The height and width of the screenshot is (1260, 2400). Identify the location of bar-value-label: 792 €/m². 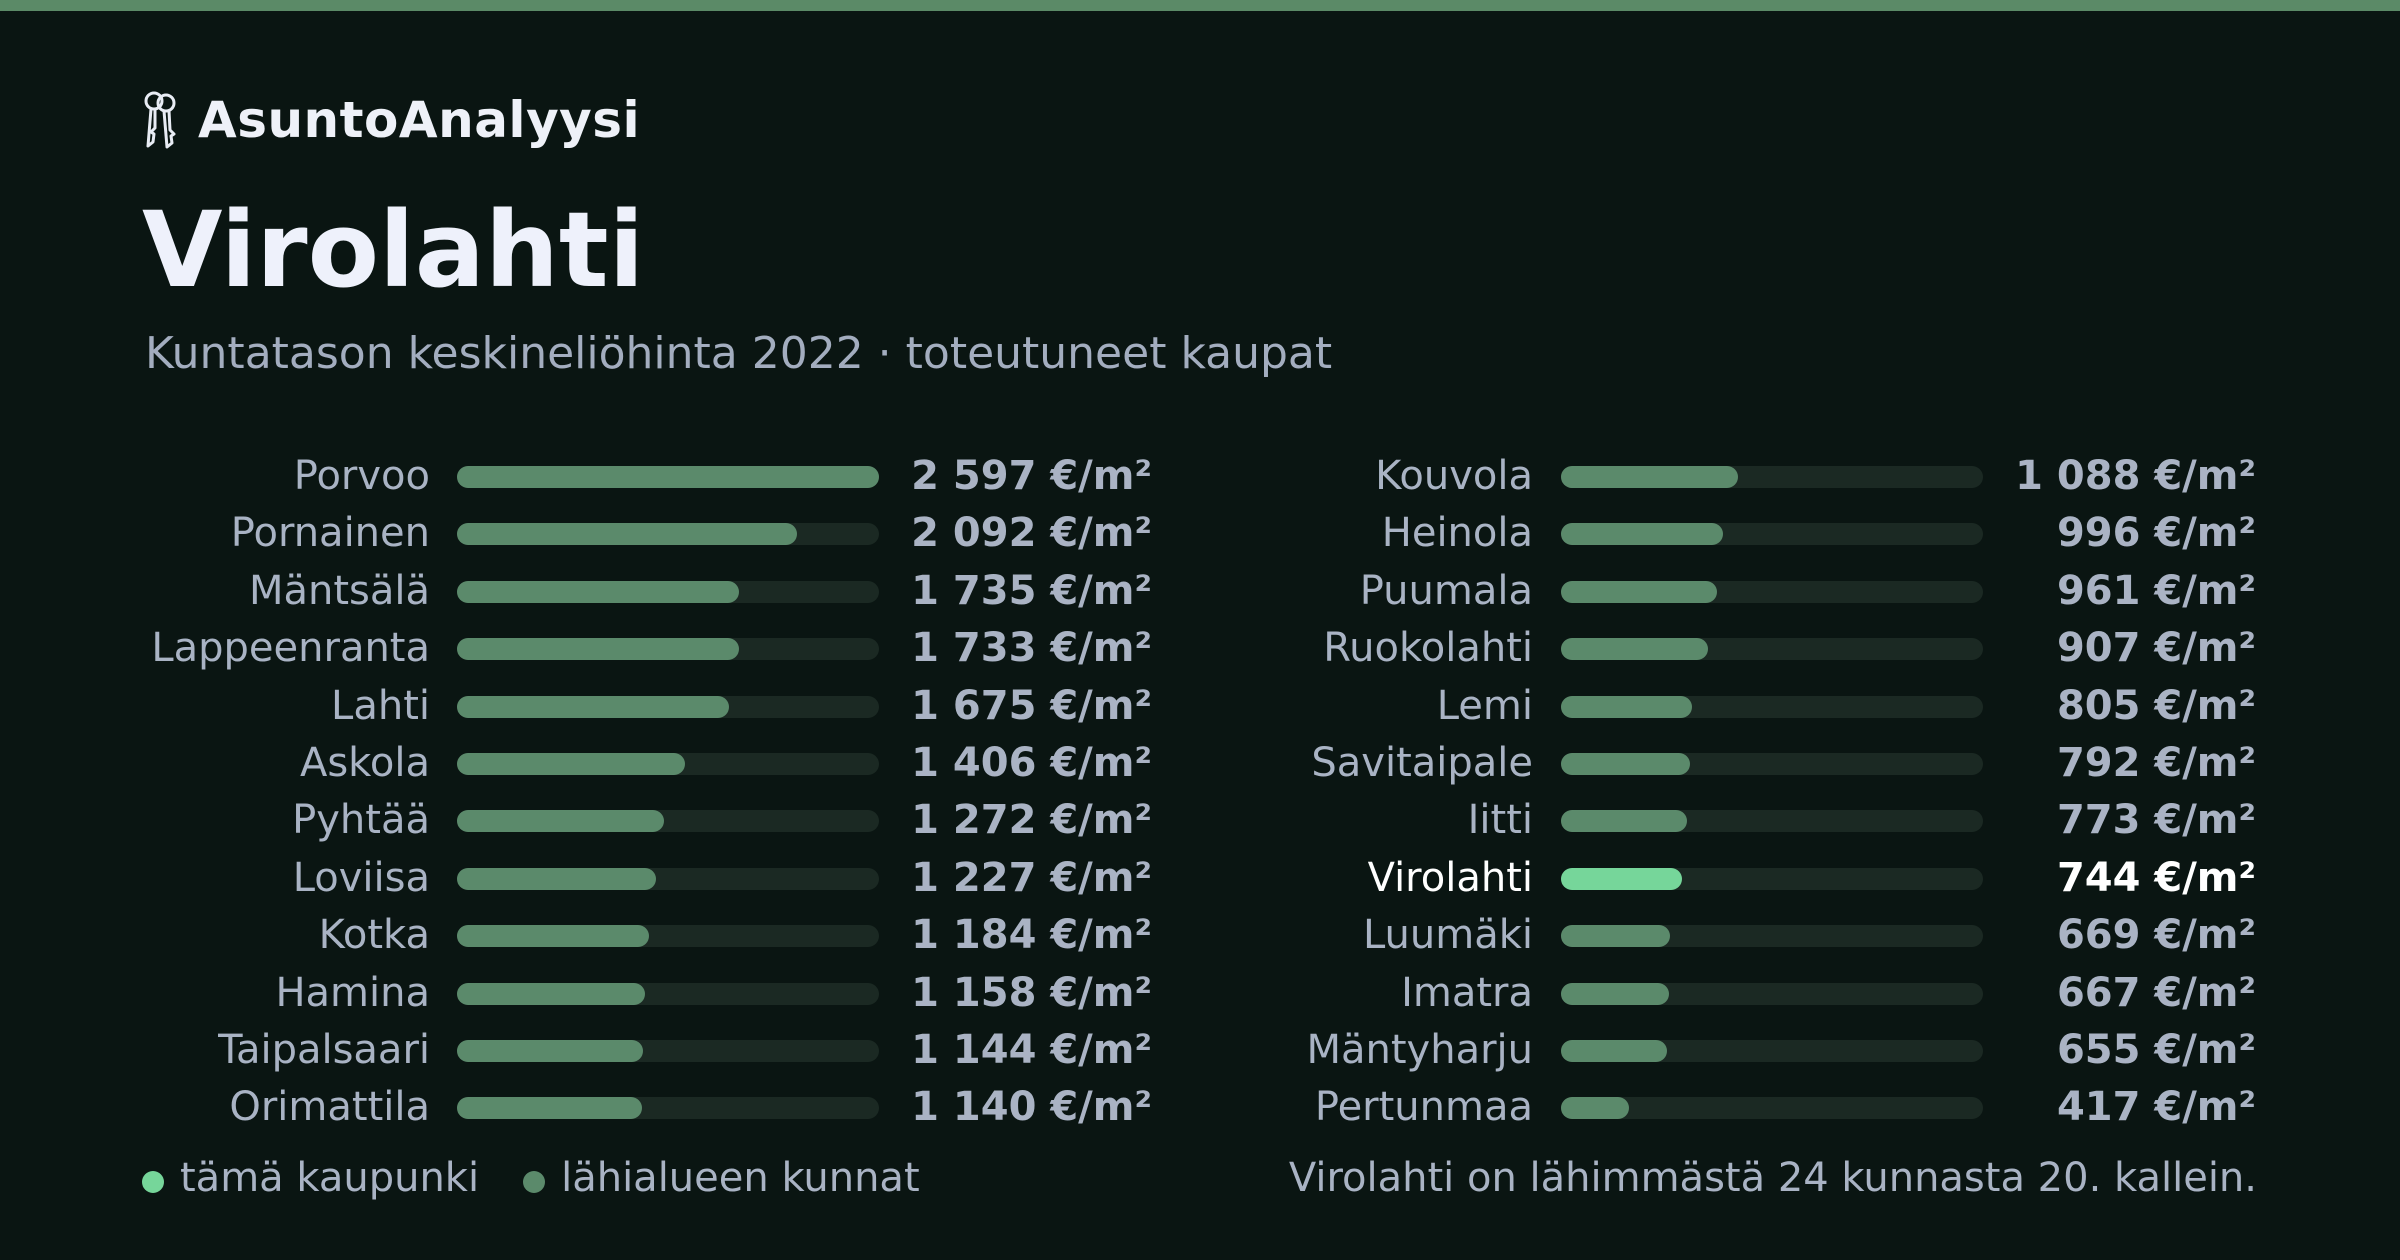
(2156, 763).